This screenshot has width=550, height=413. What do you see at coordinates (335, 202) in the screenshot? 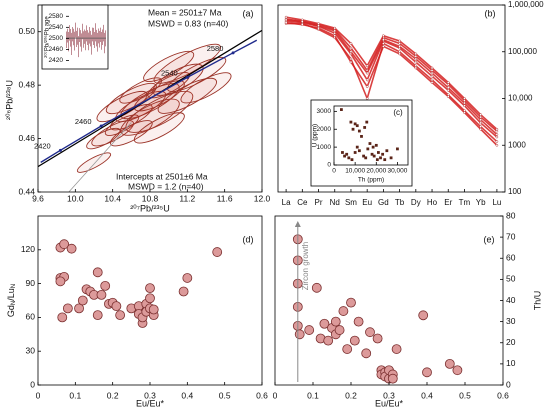
I see `x-tick-label: Nd` at bounding box center [335, 202].